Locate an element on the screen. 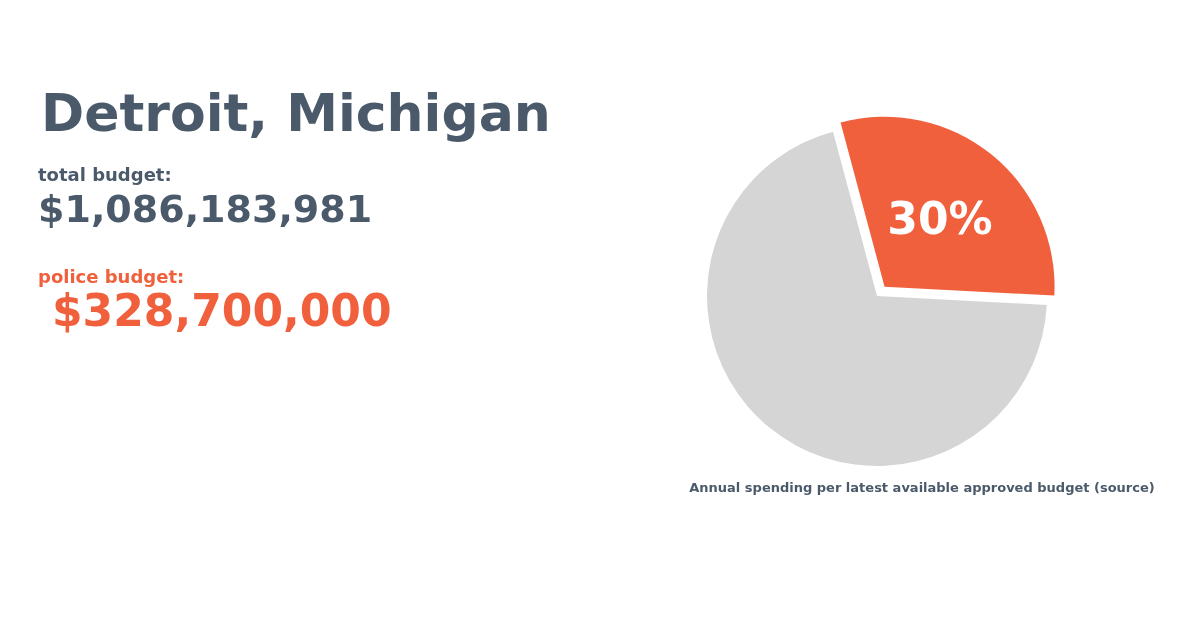  text: police budget: is located at coordinates (111, 276).